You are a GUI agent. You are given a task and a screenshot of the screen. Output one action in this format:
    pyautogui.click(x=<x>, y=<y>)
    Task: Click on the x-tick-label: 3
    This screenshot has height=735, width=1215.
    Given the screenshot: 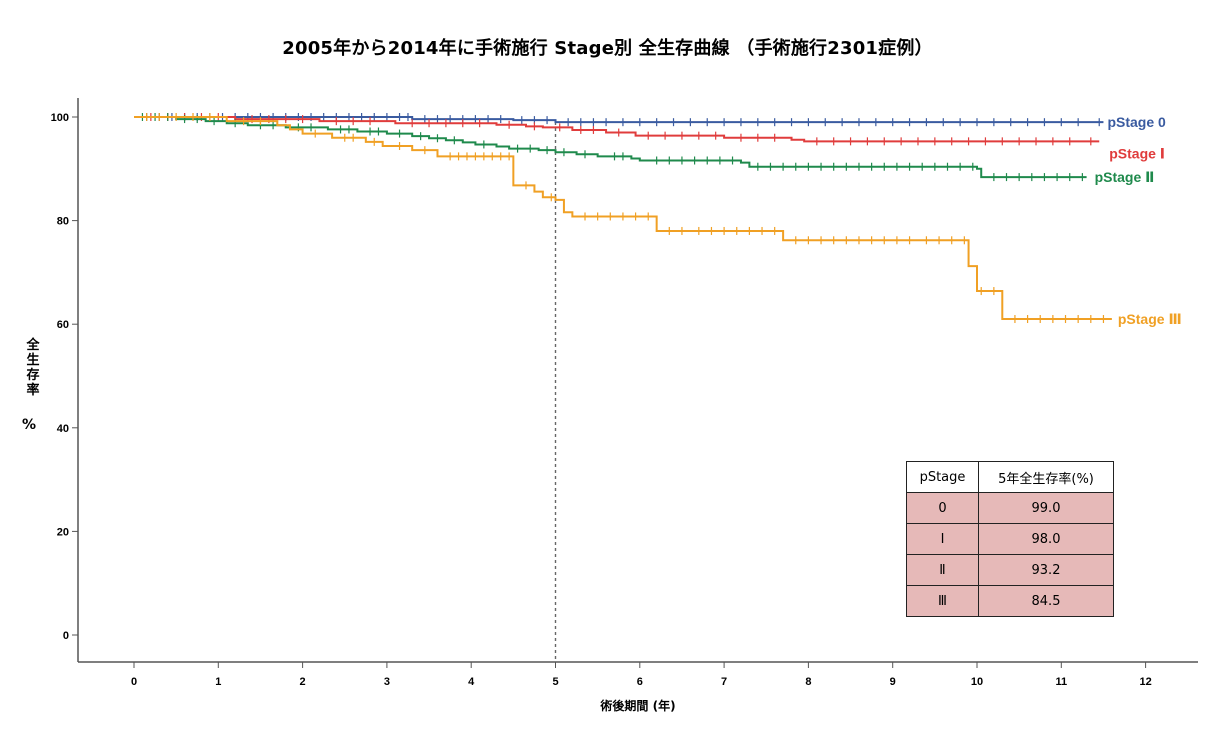 What is the action you would take?
    pyautogui.click(x=387, y=682)
    